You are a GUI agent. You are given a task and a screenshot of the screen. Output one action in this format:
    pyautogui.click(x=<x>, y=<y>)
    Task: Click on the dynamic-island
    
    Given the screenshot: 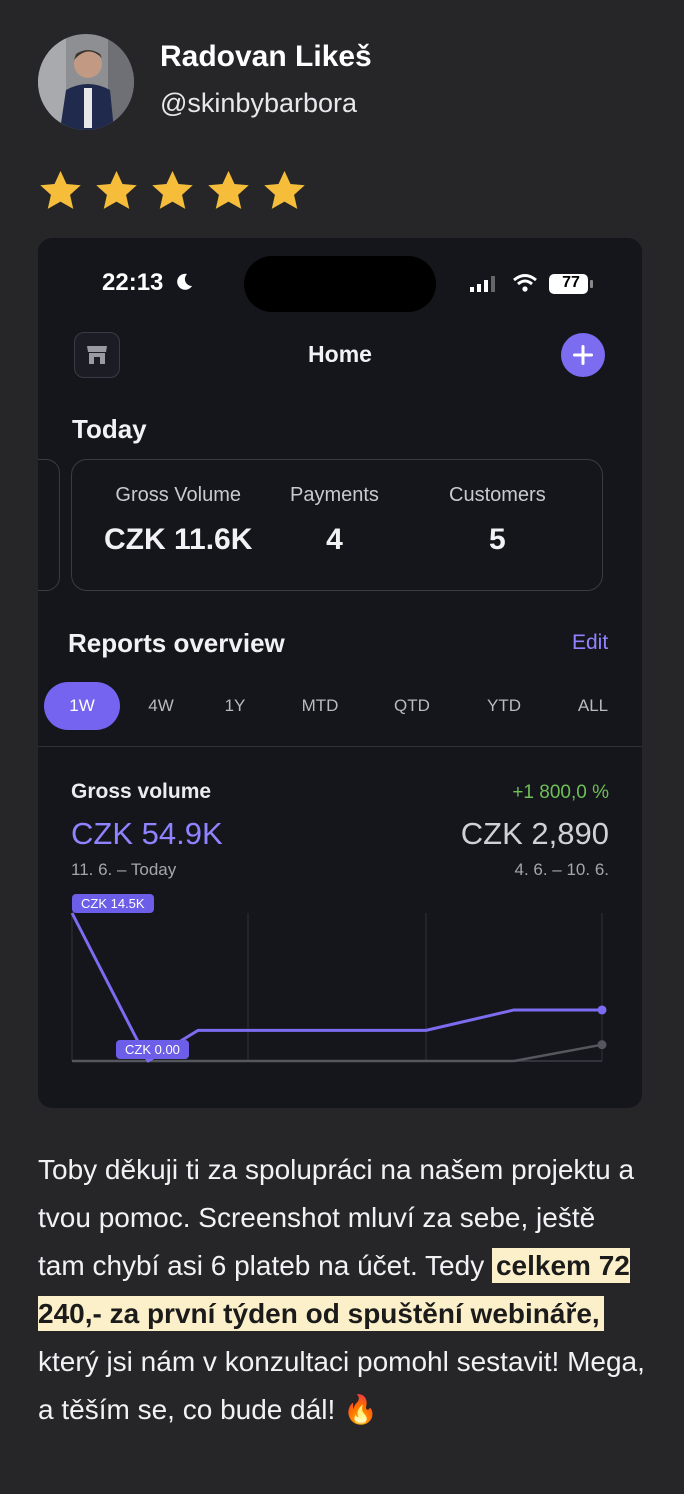 What is the action you would take?
    pyautogui.click(x=340, y=284)
    